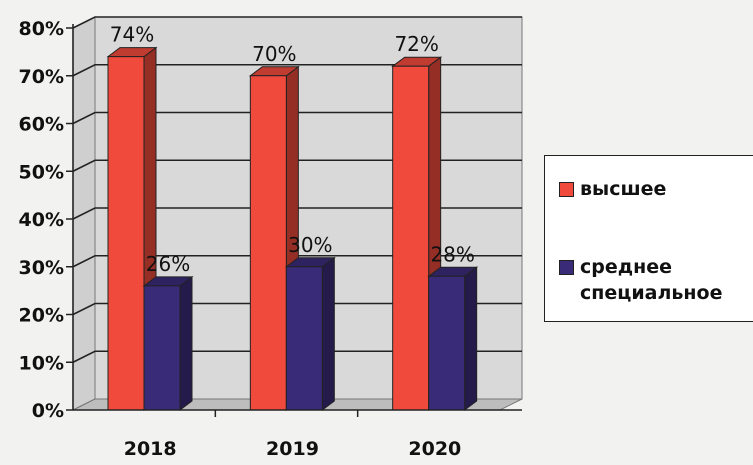 This screenshot has height=465, width=753. Describe the element at coordinates (297, 434) in the screenshot. I see `x-axis: 2018 2019 2020` at that location.